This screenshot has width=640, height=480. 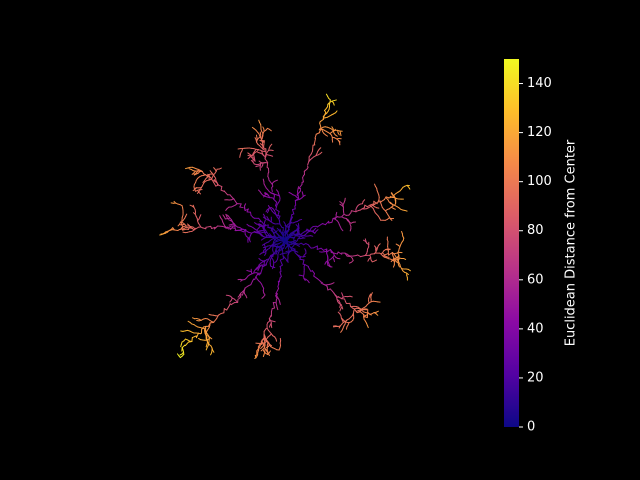 What do you see at coordinates (535, 377) in the screenshot?
I see `colorbar-tick-label: 20` at bounding box center [535, 377].